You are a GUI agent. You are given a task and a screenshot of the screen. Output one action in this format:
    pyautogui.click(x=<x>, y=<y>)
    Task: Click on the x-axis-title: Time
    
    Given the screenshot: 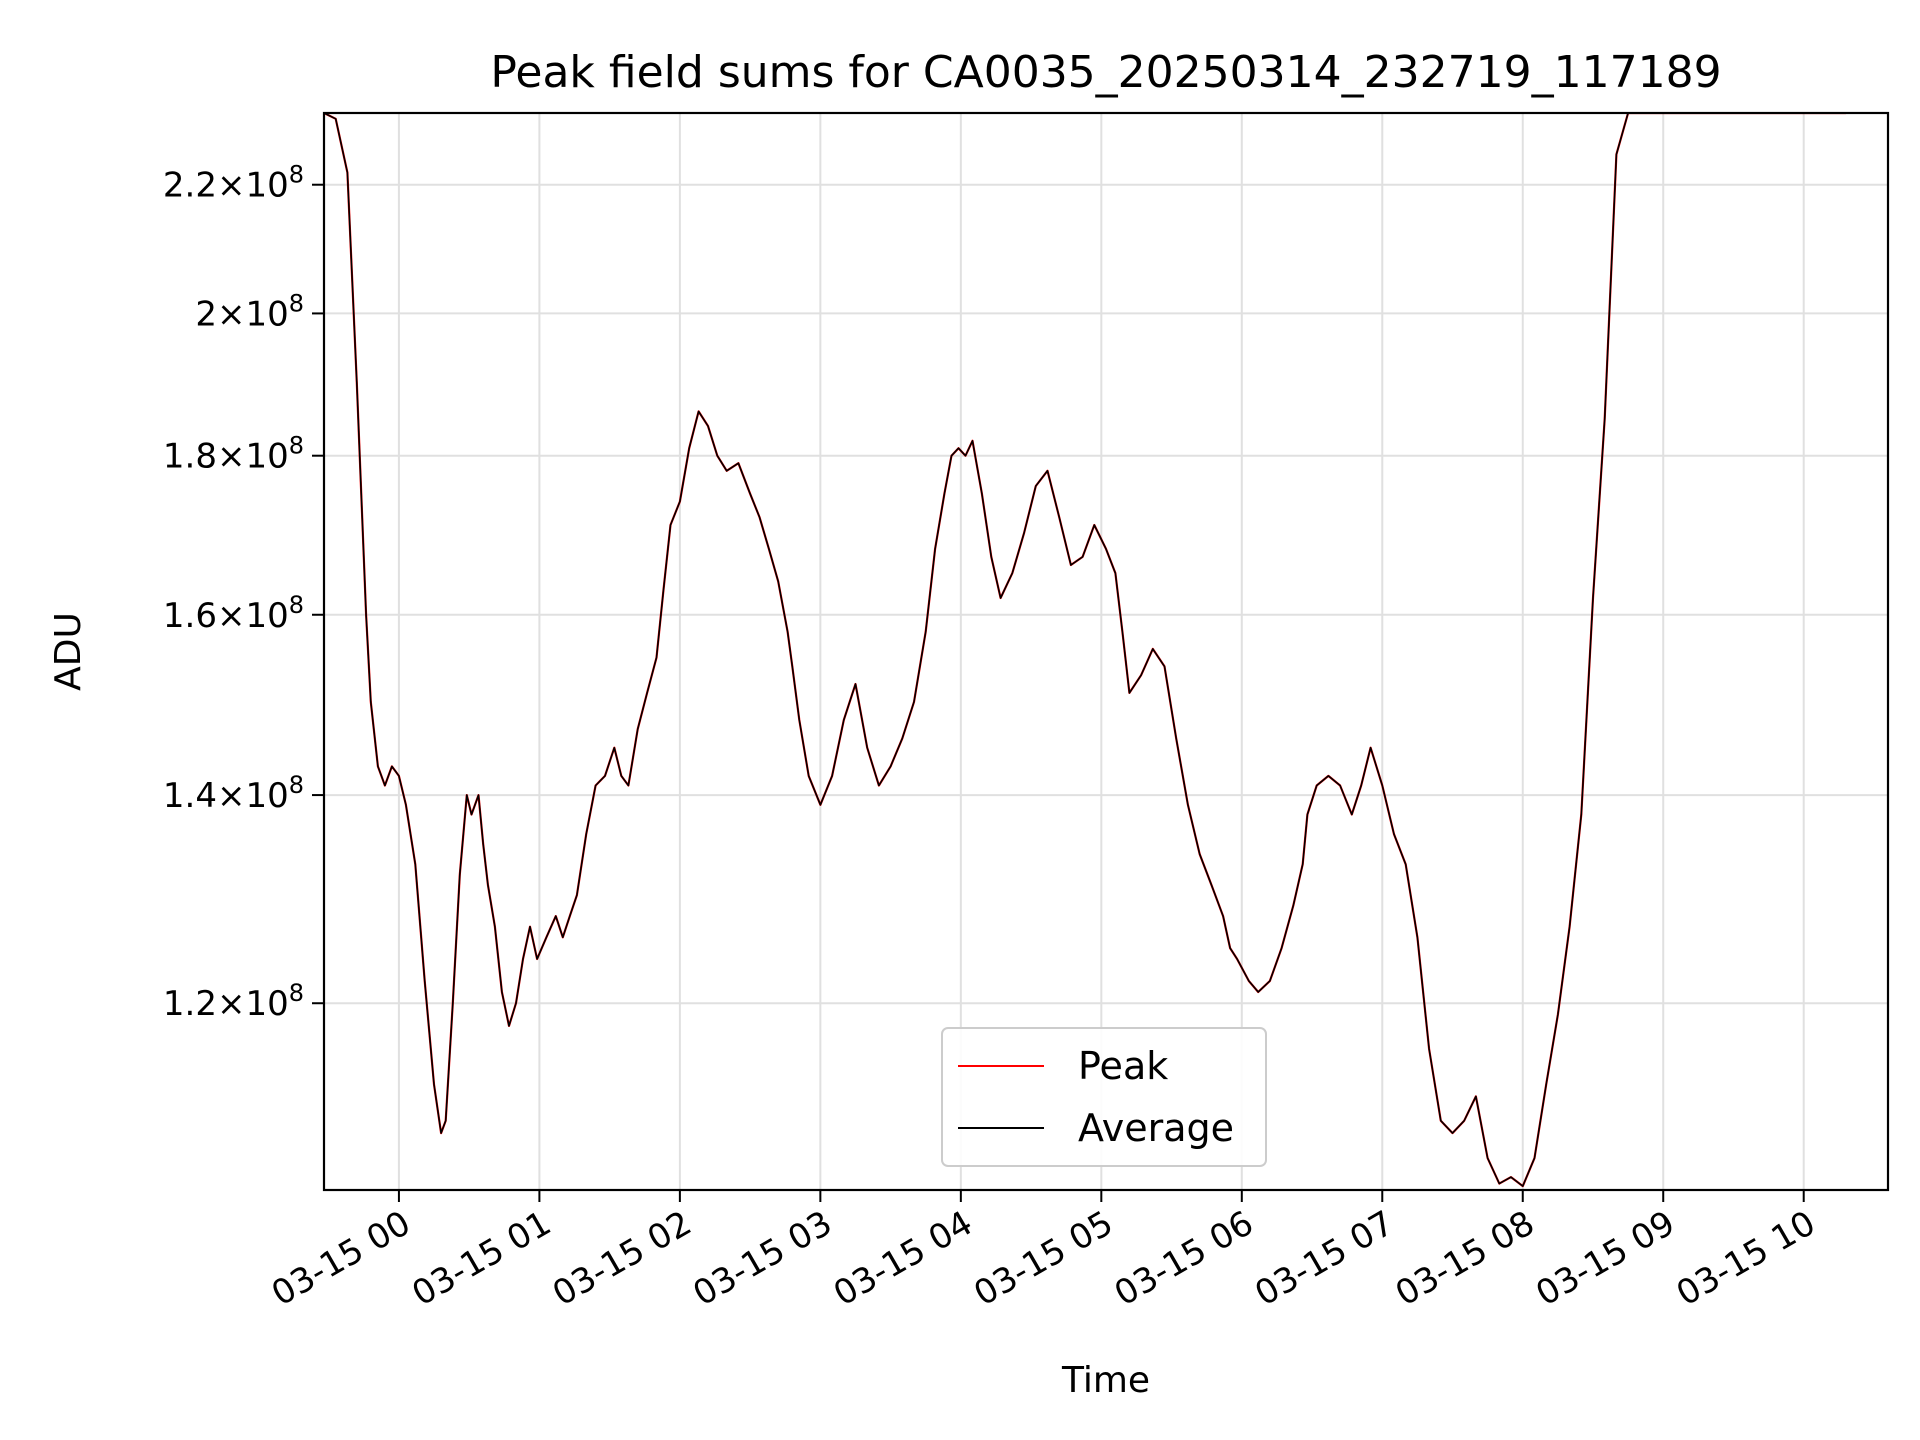 What is the action you would take?
    pyautogui.click(x=1105, y=1380)
    